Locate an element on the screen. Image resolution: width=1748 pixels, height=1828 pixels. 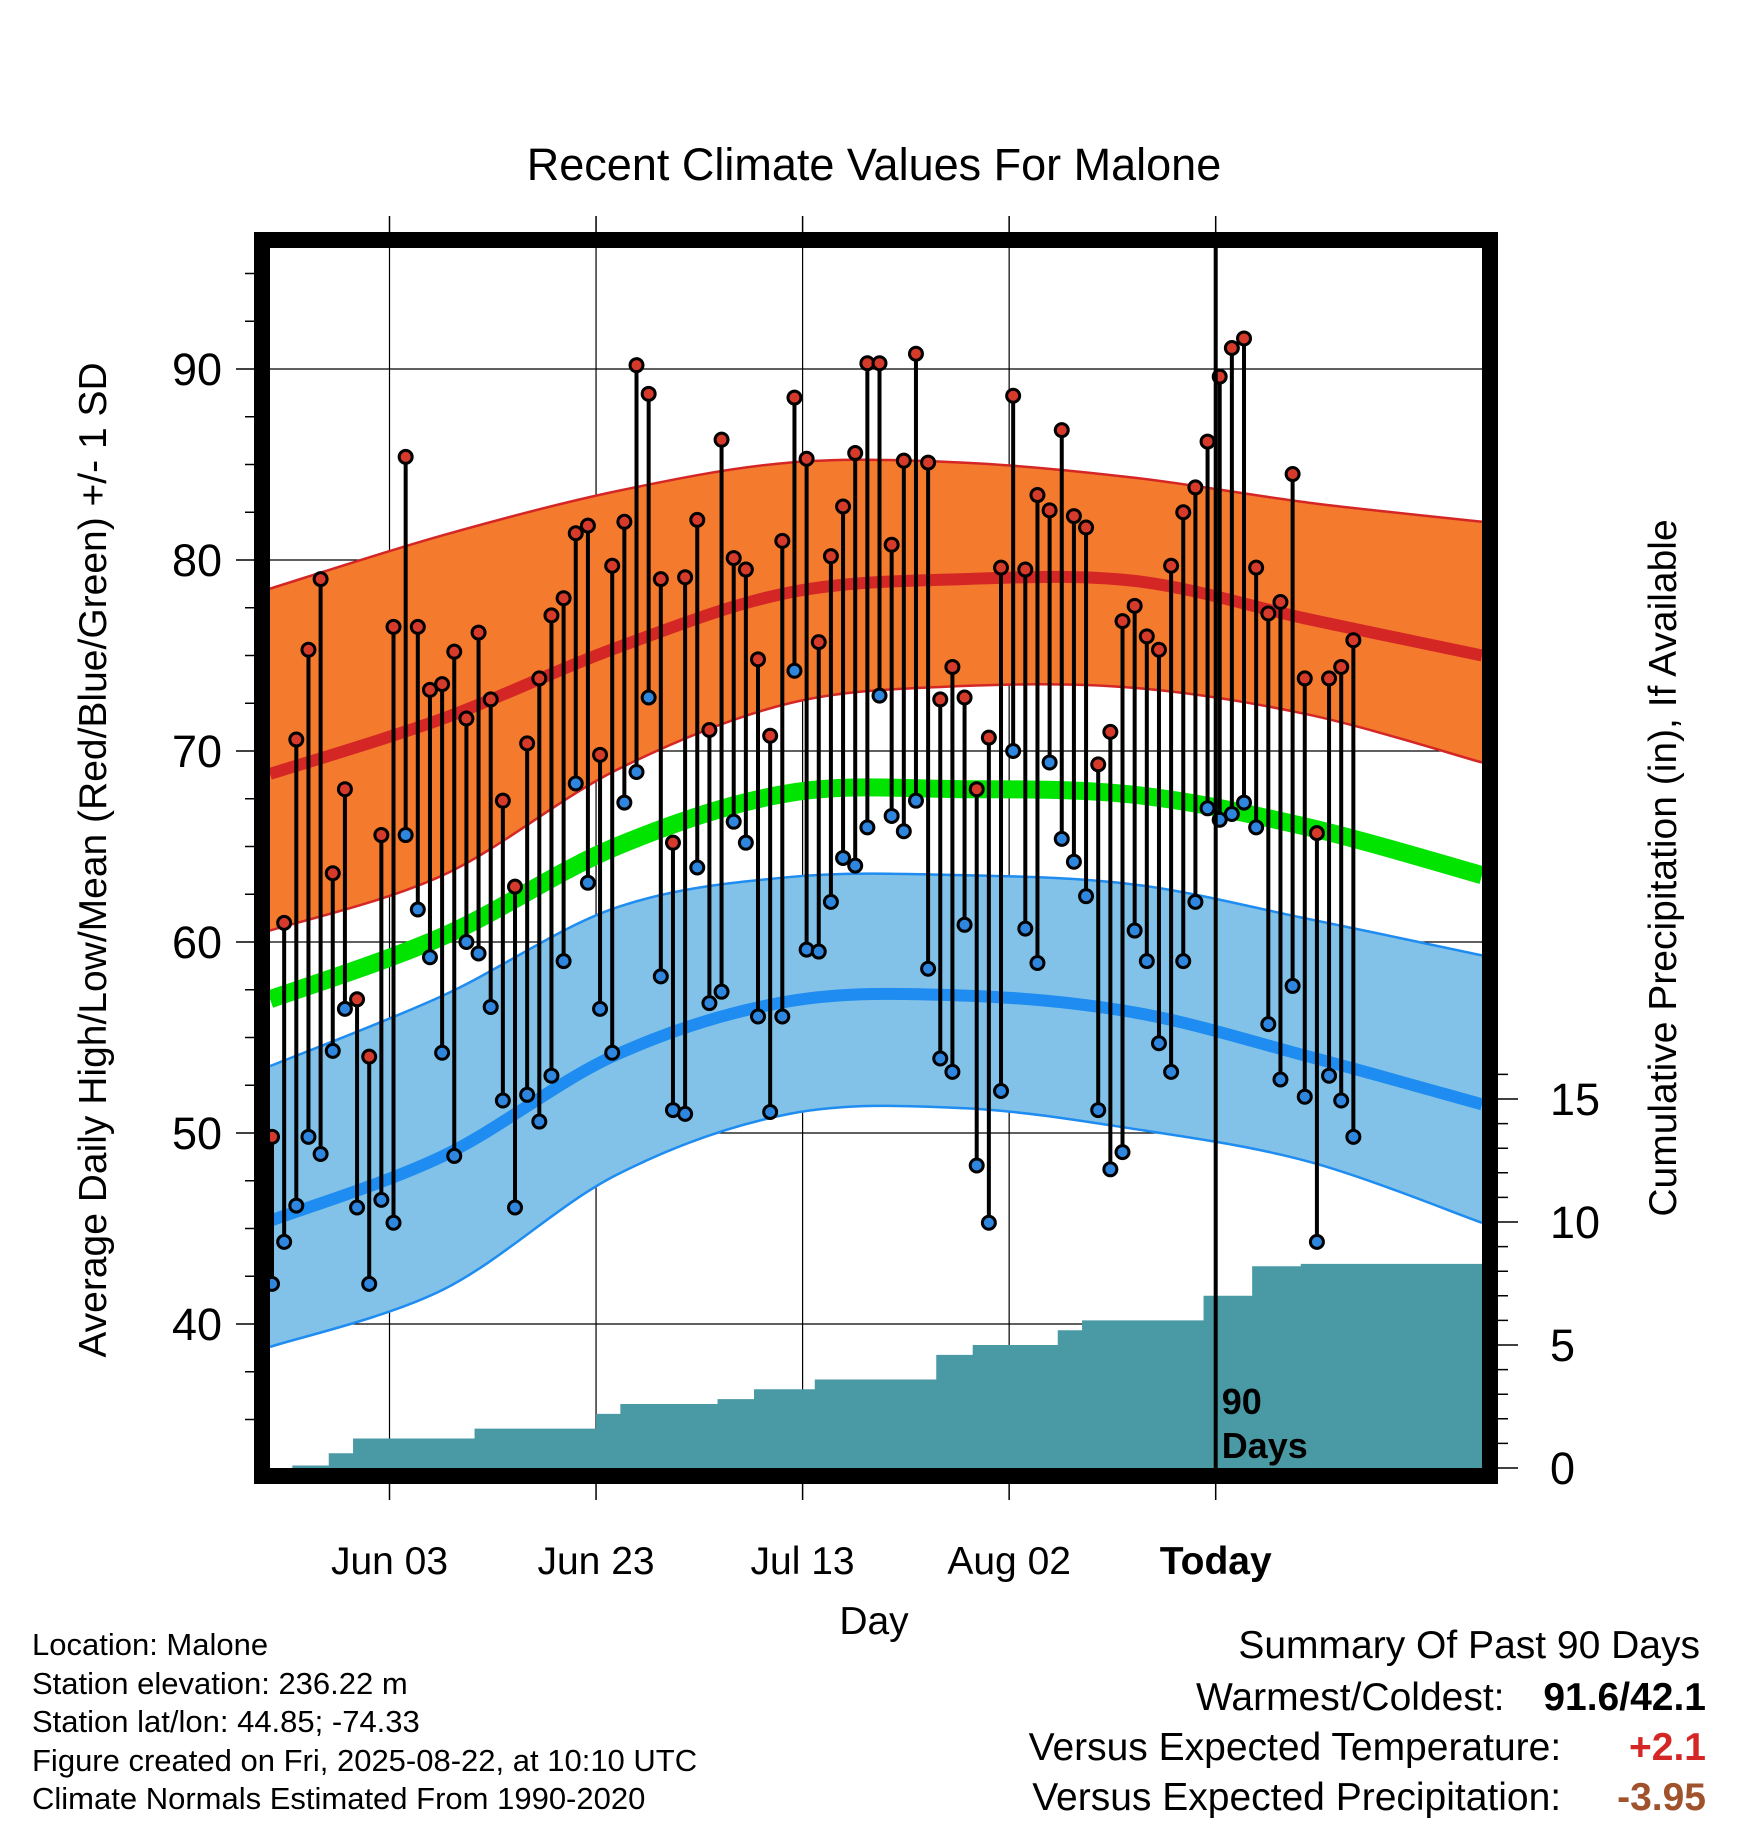
y2-tick-label: 5 is located at coordinates (1562, 1345).